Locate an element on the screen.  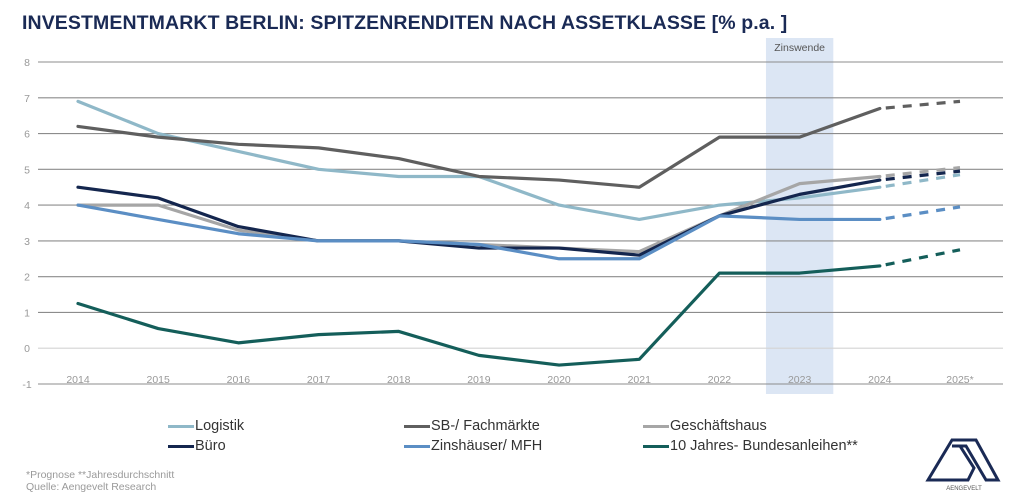
legend-swatch-buero is located at coordinates (181, 446).